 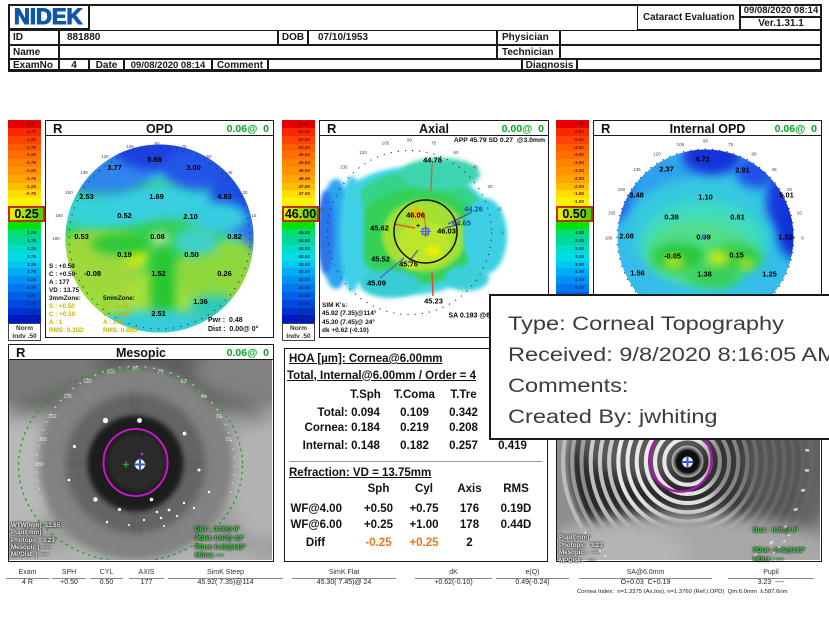 I want to click on svg-text: 0.53, so click(x=81, y=236).